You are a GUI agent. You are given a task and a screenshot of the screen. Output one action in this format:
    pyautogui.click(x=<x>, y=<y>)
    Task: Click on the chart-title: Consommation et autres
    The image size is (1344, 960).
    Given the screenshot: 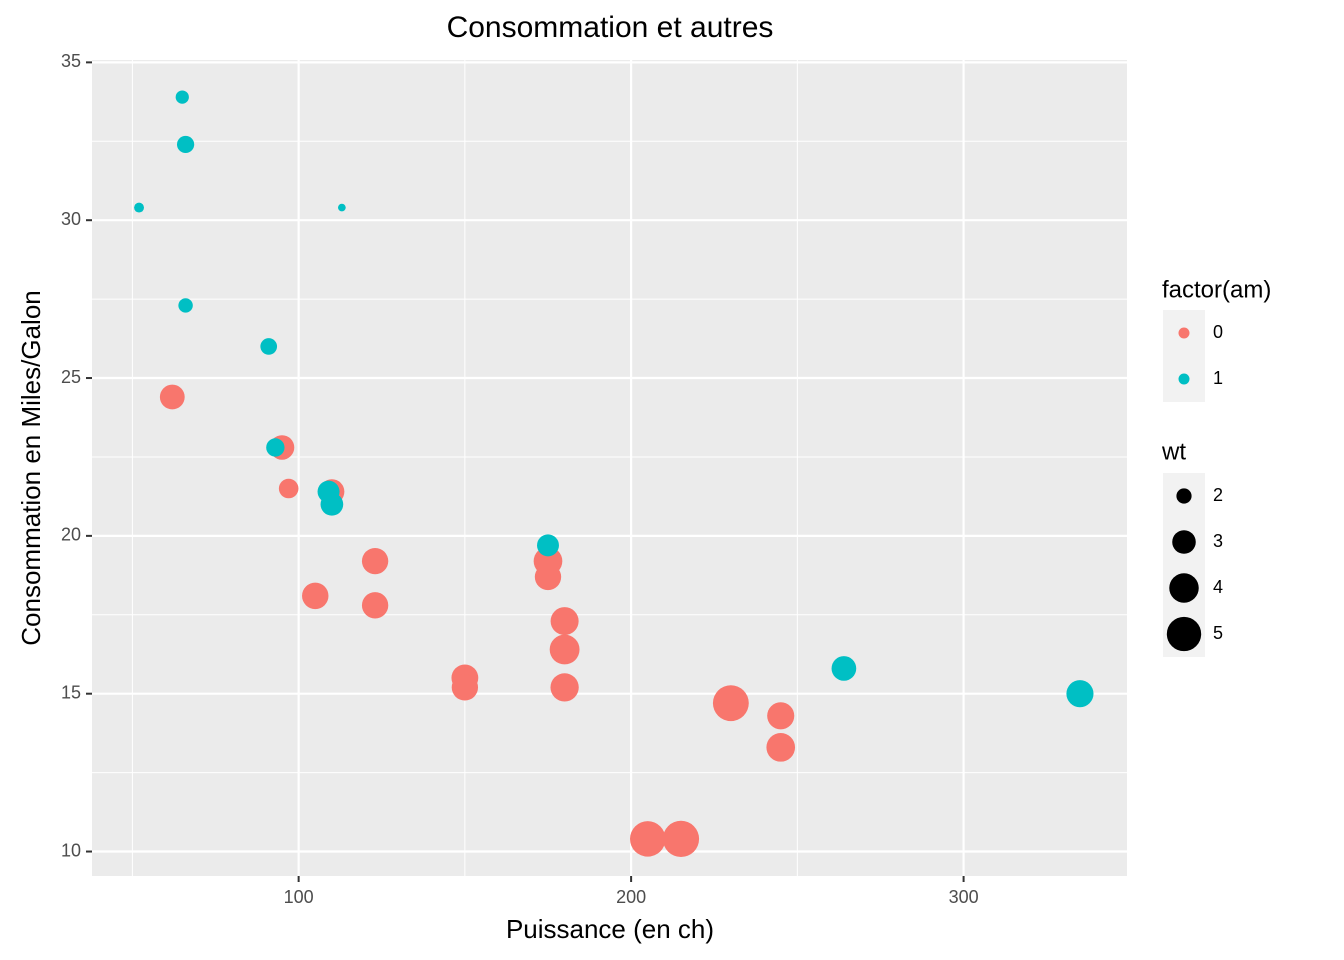 What is the action you would take?
    pyautogui.click(x=610, y=27)
    